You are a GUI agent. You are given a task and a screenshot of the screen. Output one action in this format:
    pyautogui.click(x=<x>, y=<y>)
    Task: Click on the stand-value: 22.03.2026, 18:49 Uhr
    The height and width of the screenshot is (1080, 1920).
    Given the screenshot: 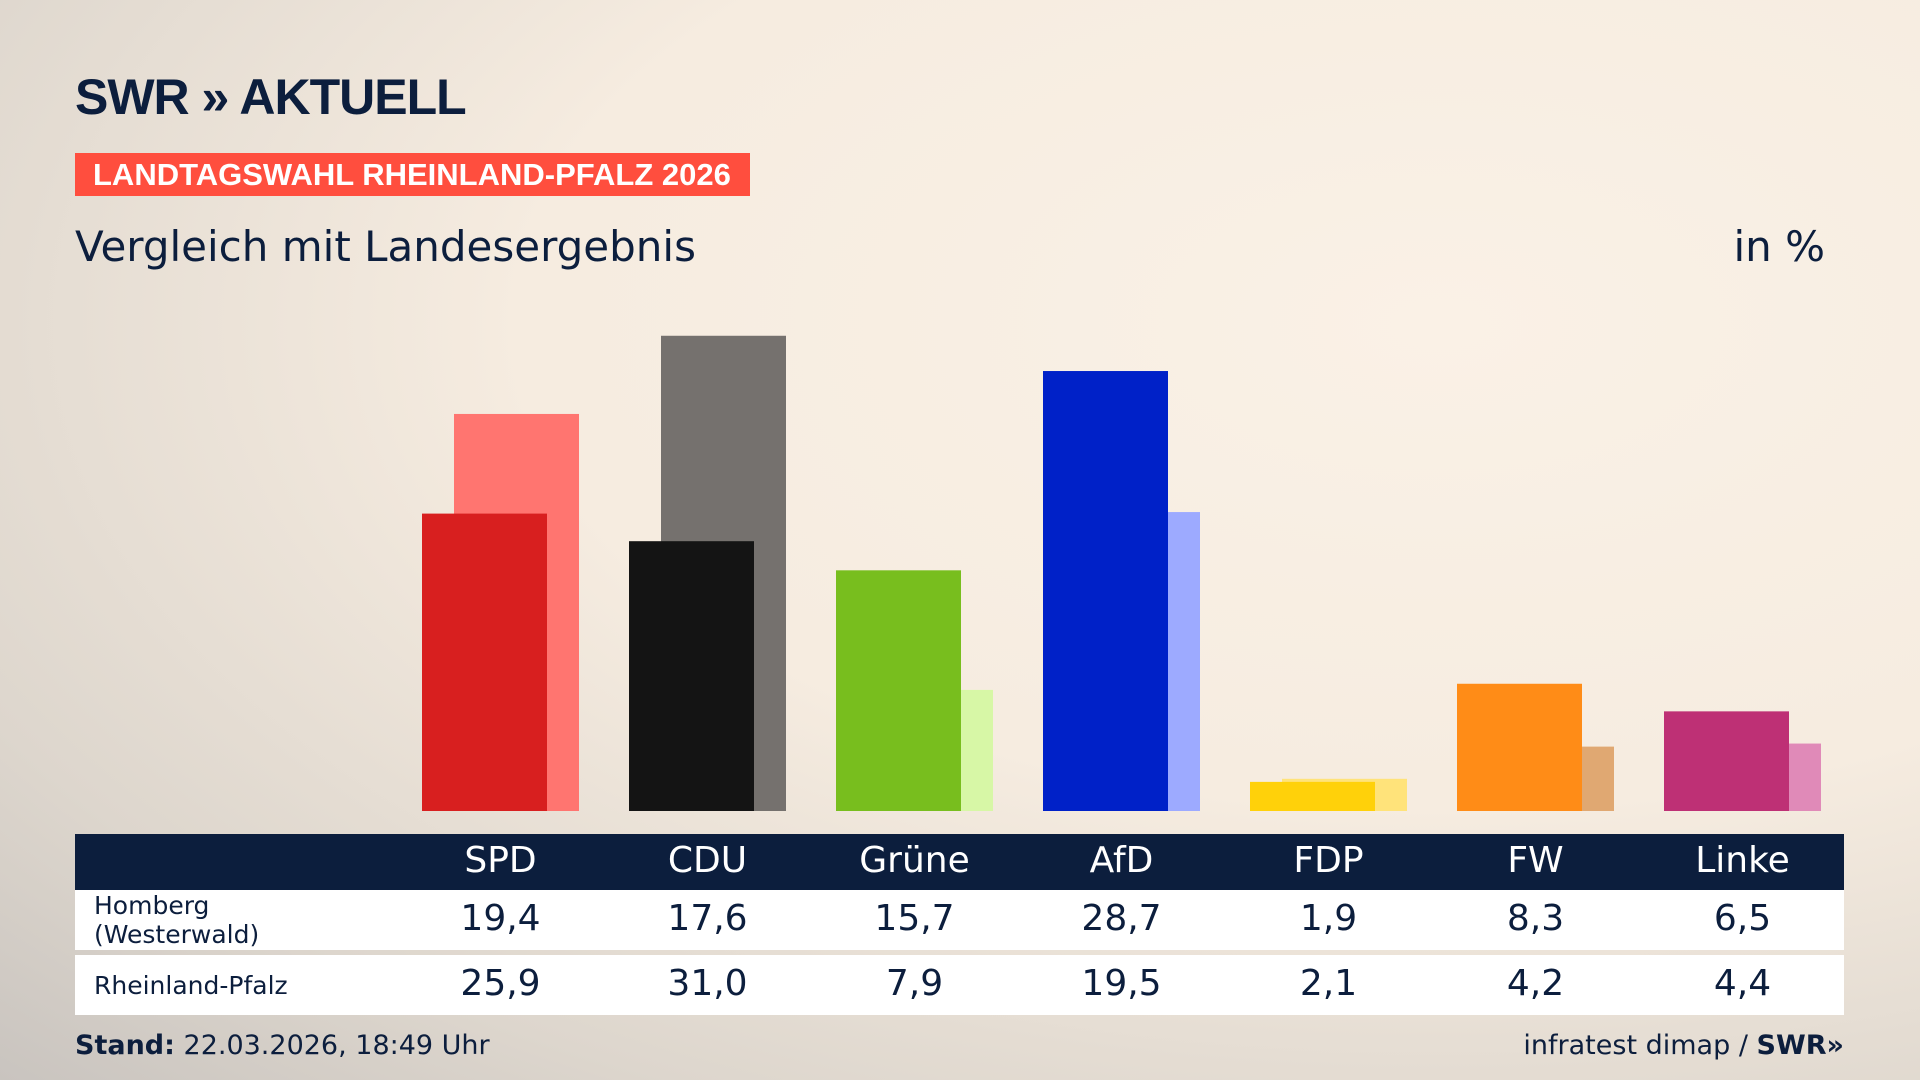 What is the action you would take?
    pyautogui.click(x=336, y=1045)
    